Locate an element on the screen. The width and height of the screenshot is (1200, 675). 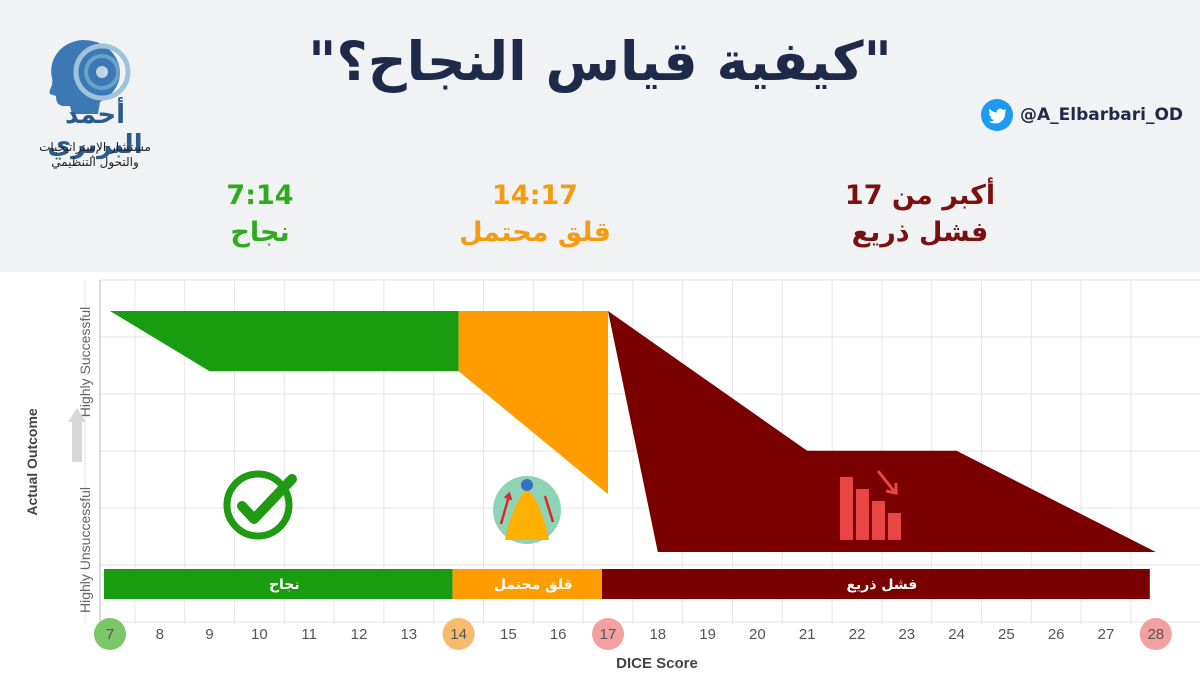
logo-subtitle-line-1: مستشار الإستراتيجيات is located at coordinates (95, 147).